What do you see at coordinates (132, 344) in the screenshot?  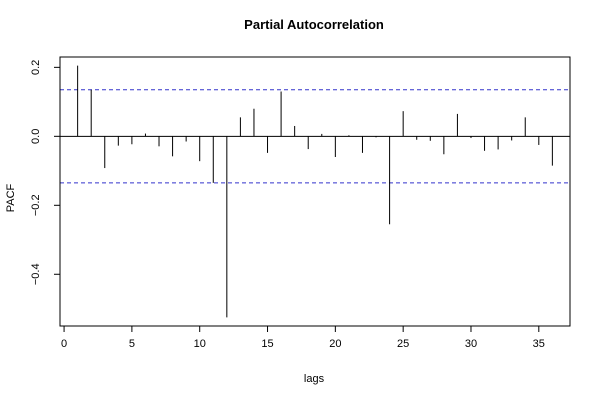 I see `x-tick-label-5: 5` at bounding box center [132, 344].